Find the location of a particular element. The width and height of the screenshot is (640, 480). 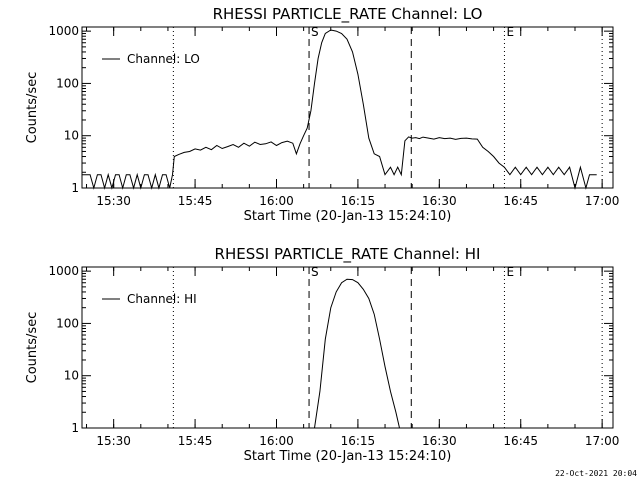

series-line is located at coordinates (357, 353).